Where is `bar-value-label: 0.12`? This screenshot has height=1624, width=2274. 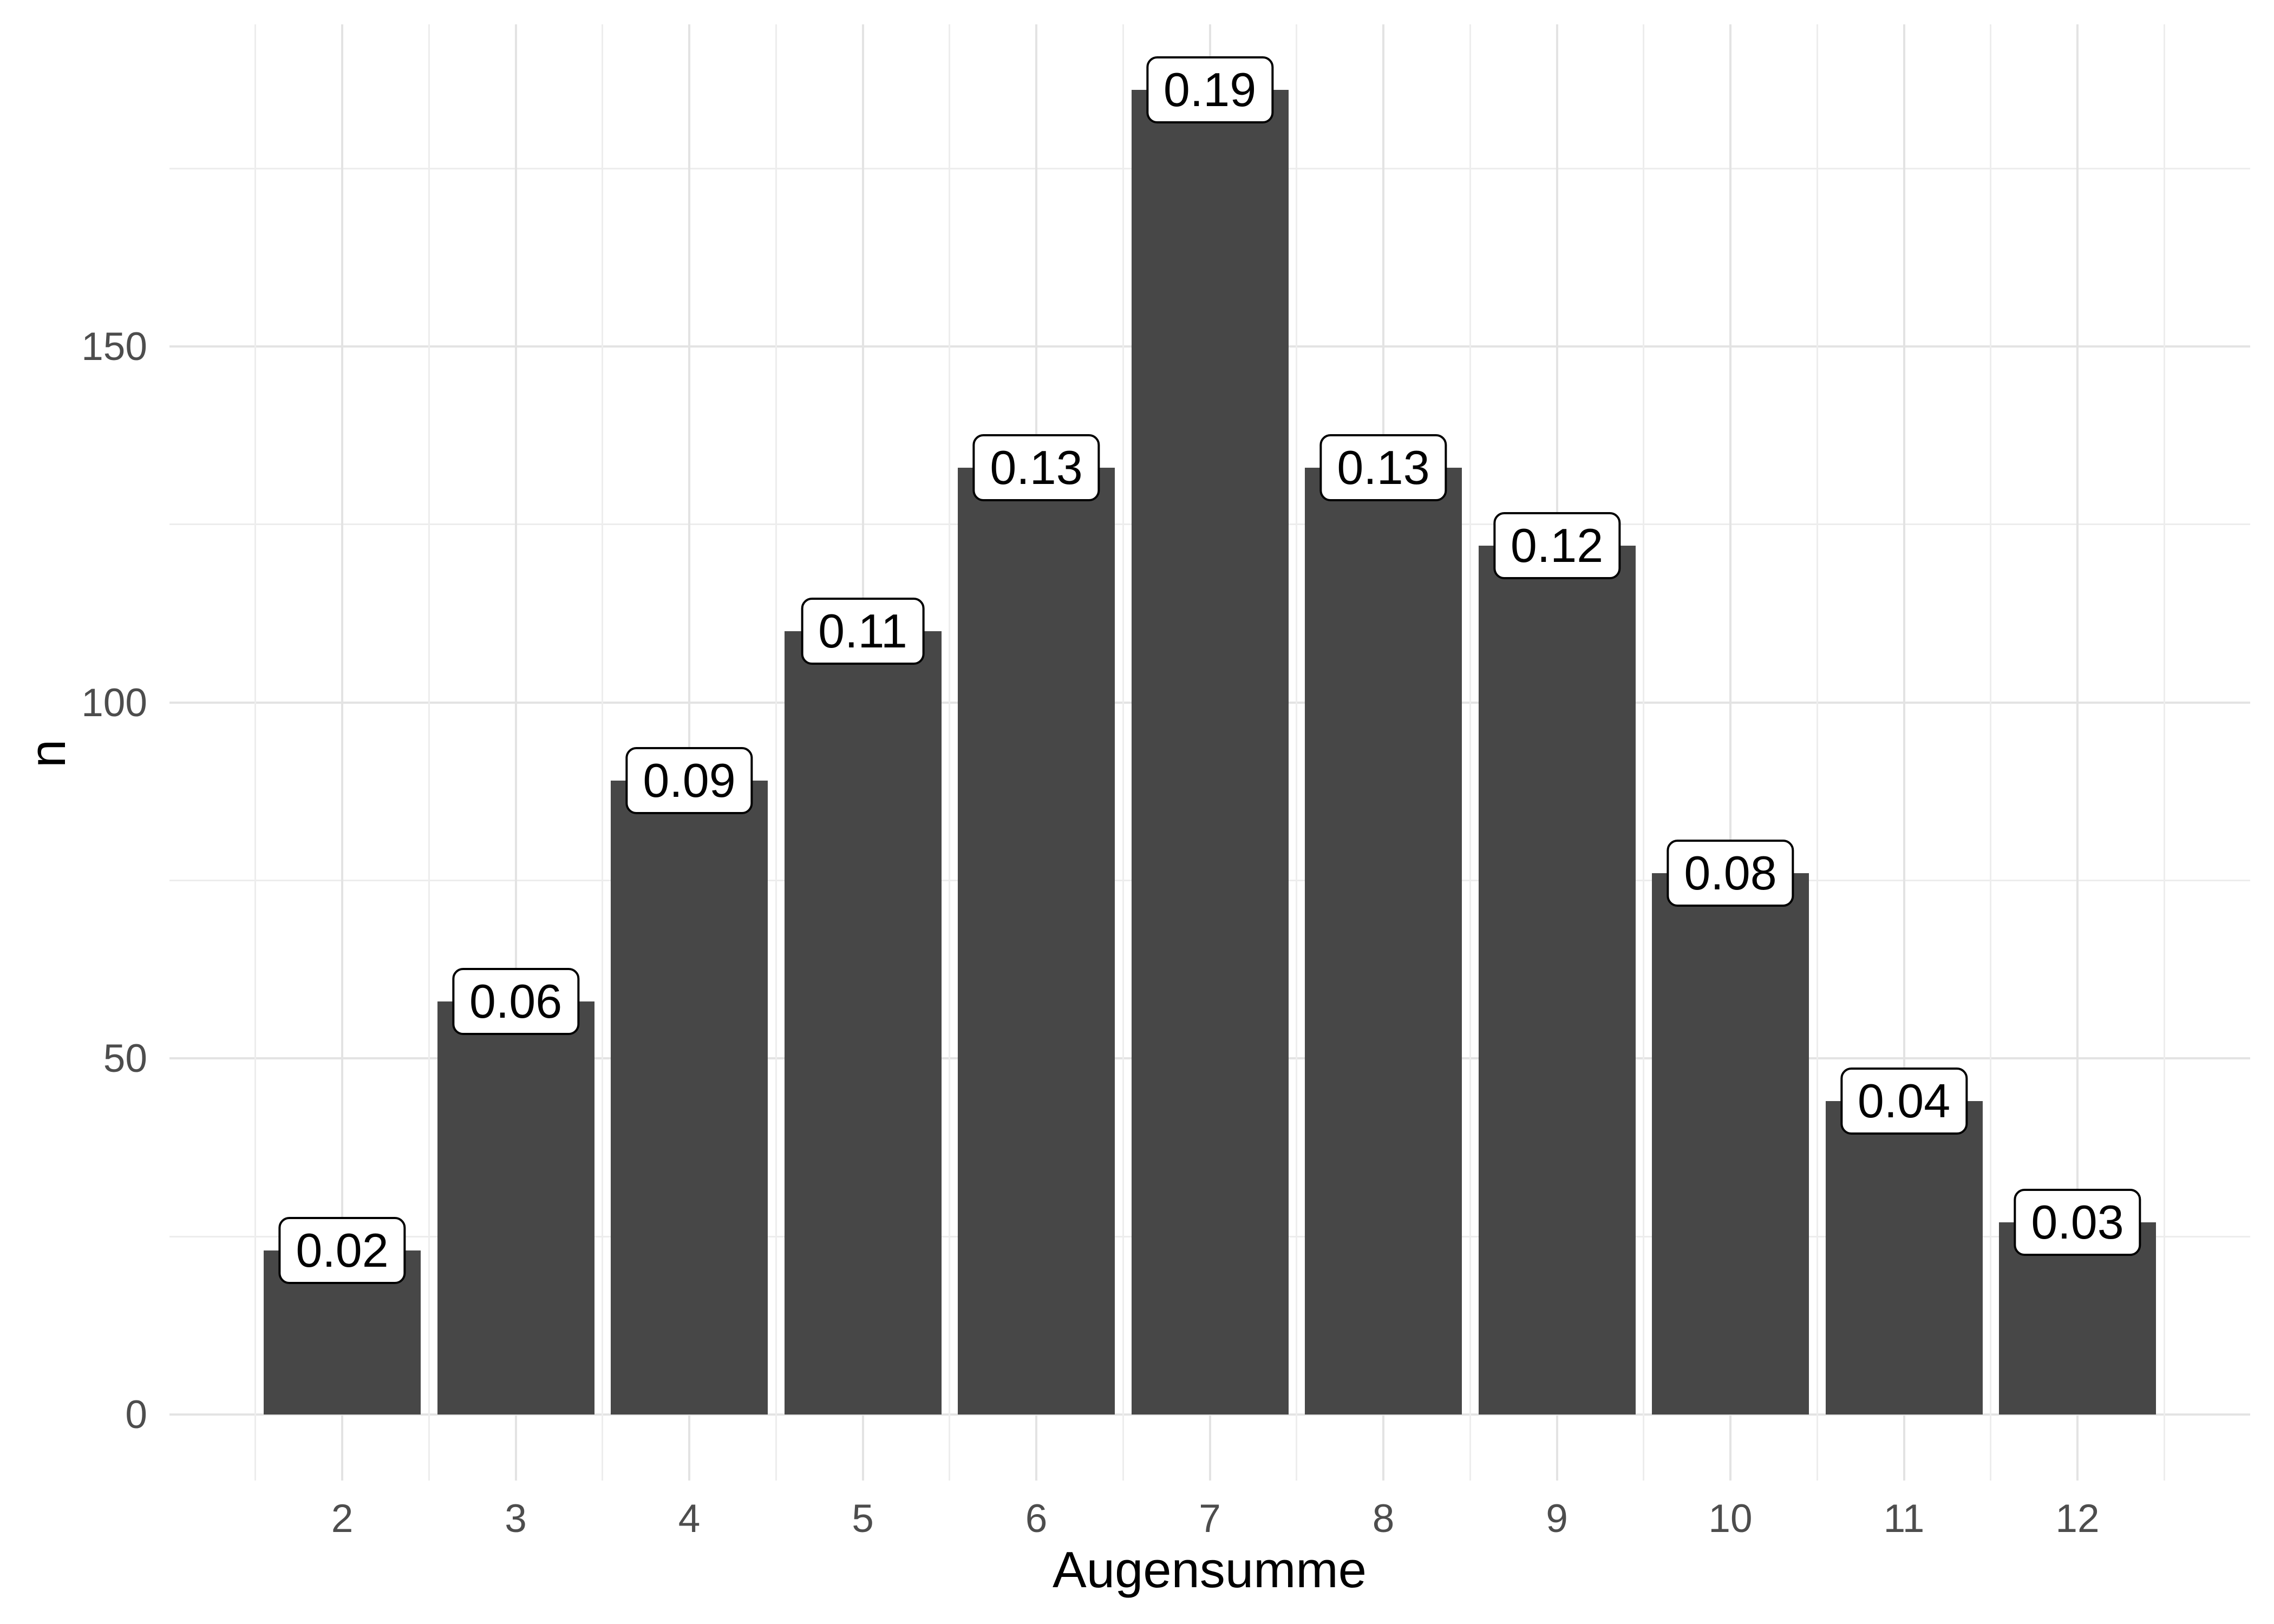
bar-value-label: 0.12 is located at coordinates (1557, 546).